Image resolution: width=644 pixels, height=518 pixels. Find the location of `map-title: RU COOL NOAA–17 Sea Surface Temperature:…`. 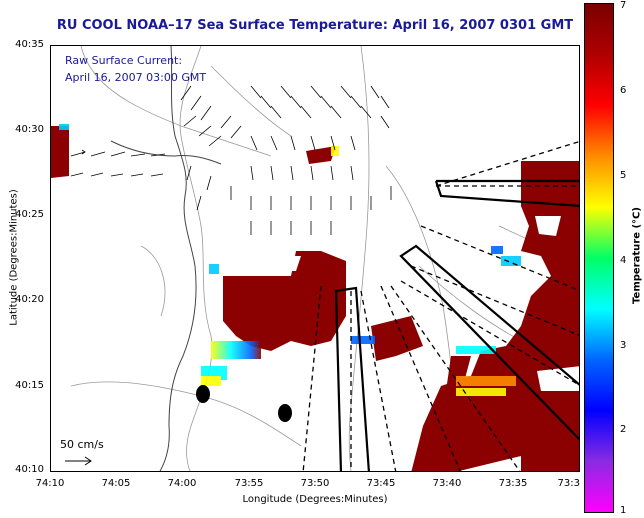

map-title: RU COOL NOAA–17 Sea Surface Temperature:… is located at coordinates (315, 25).